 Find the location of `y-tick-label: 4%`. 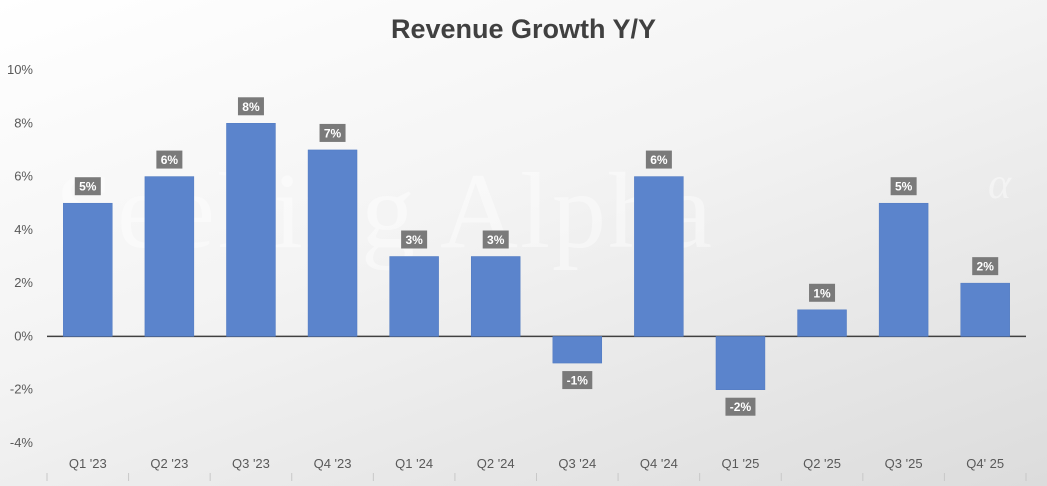

y-tick-label: 4% is located at coordinates (23, 229).